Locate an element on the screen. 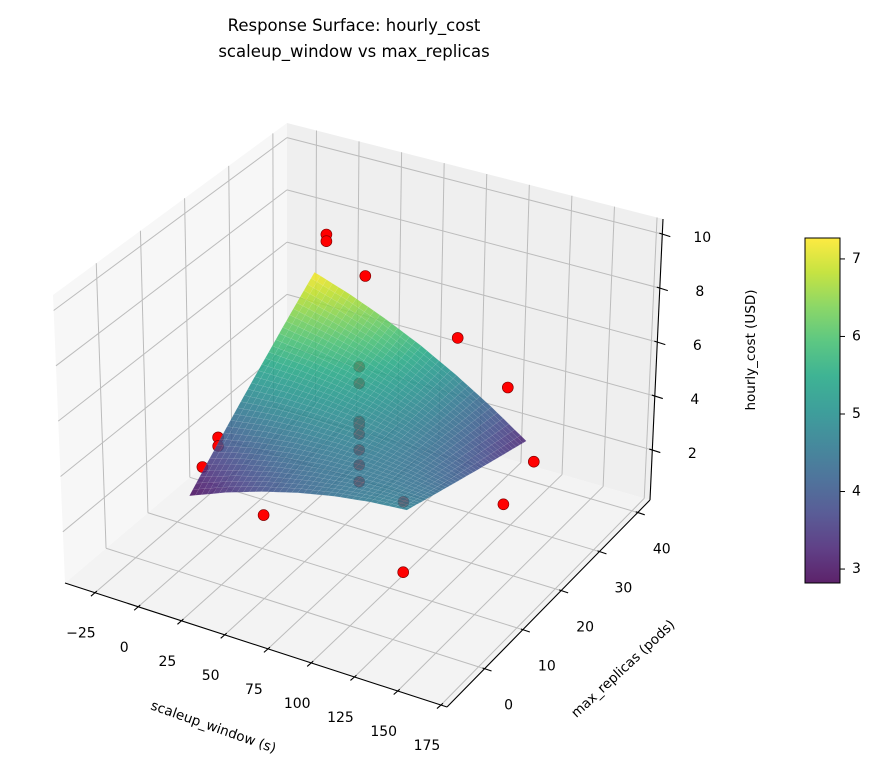 Image resolution: width=883 pixels, height=776 pixels. y-tick-label: 0 is located at coordinates (508, 706).